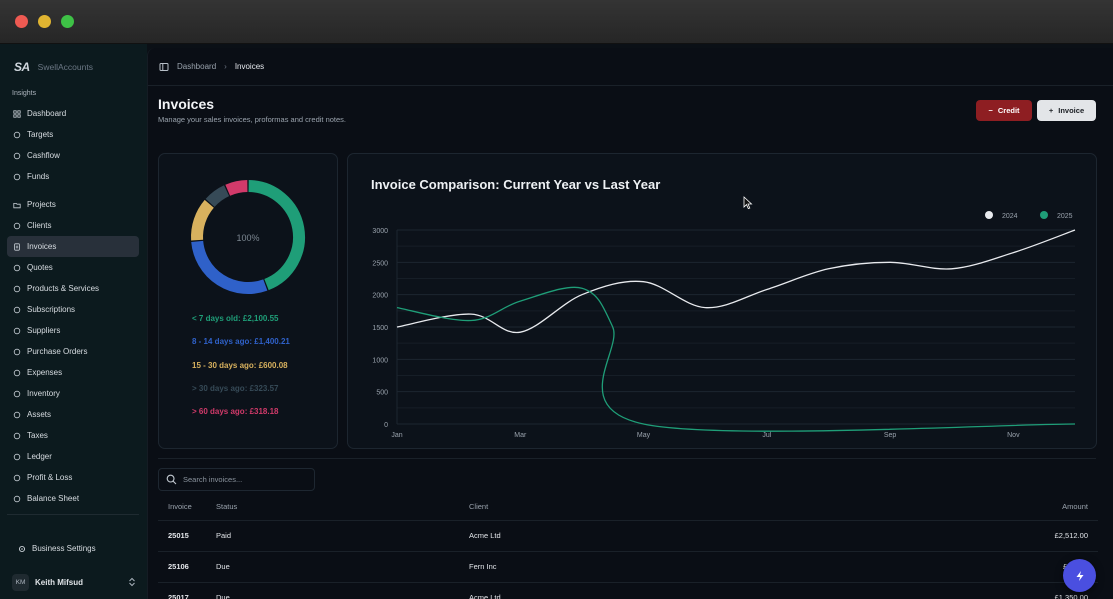  I want to click on user-menu: KM Keith Mifsud, so click(74, 582).